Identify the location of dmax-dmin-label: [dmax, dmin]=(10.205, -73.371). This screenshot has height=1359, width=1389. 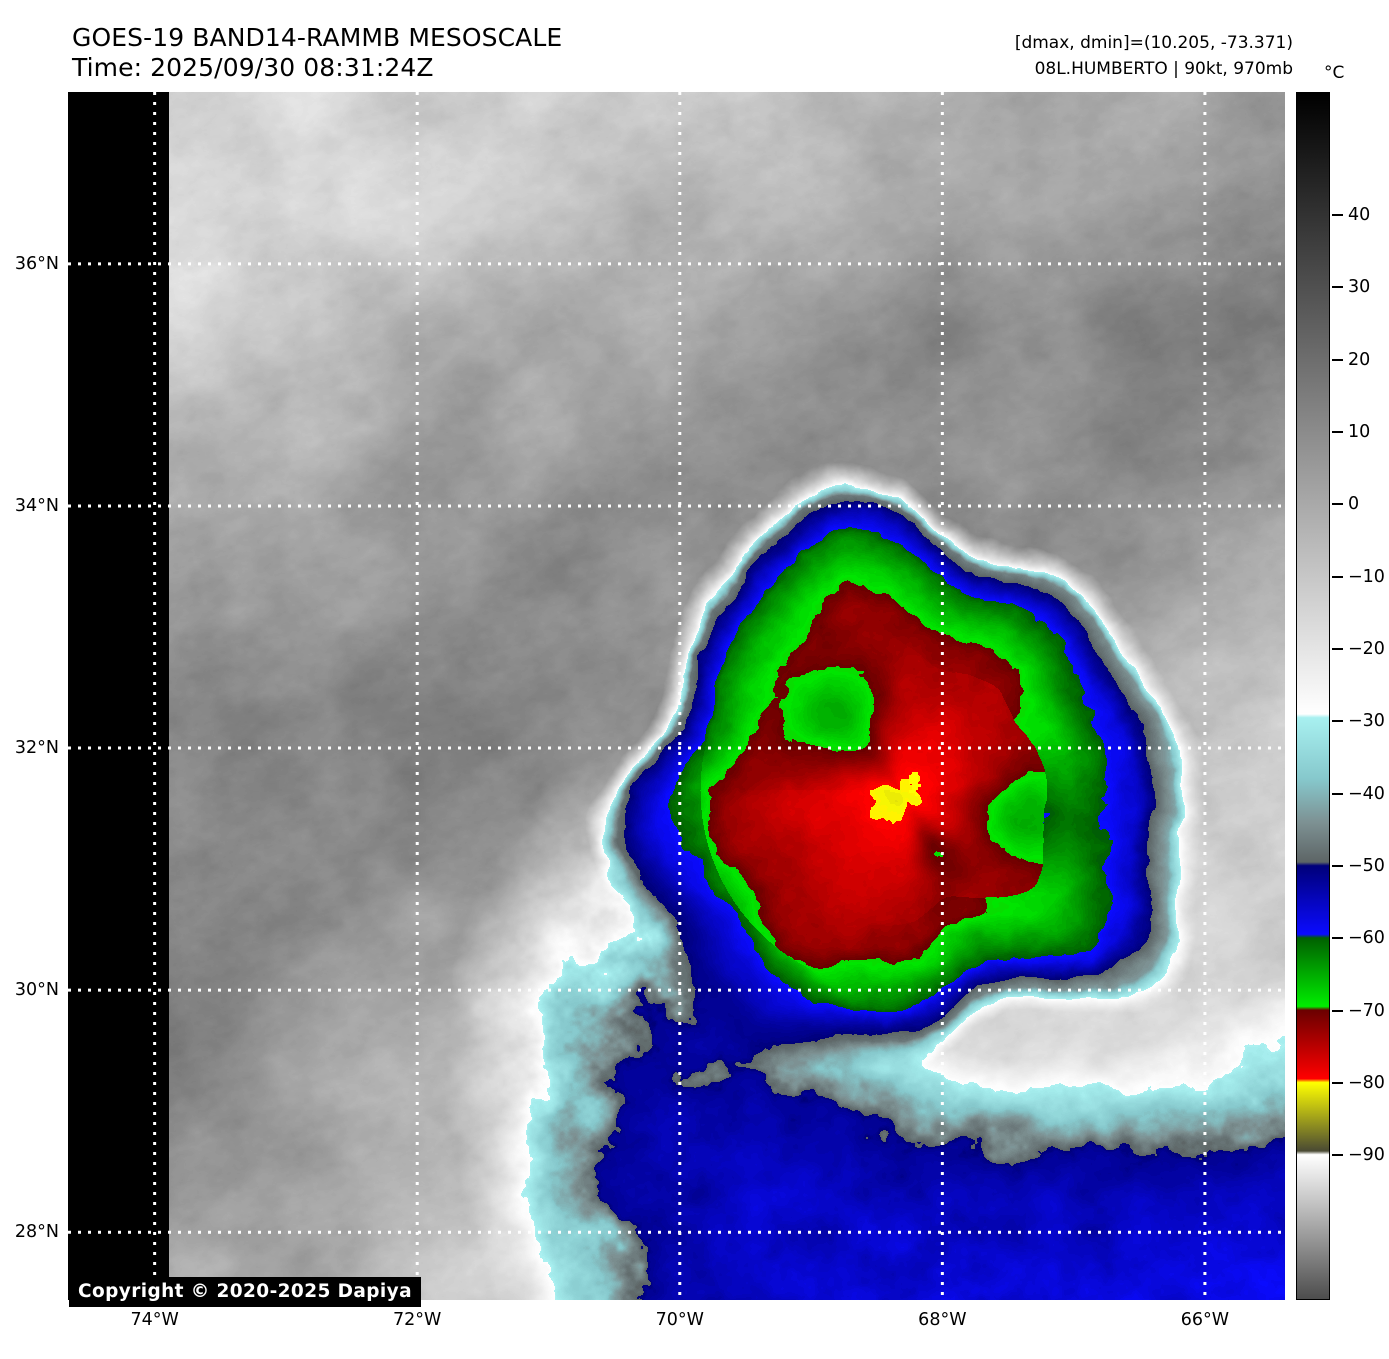
(1153, 43).